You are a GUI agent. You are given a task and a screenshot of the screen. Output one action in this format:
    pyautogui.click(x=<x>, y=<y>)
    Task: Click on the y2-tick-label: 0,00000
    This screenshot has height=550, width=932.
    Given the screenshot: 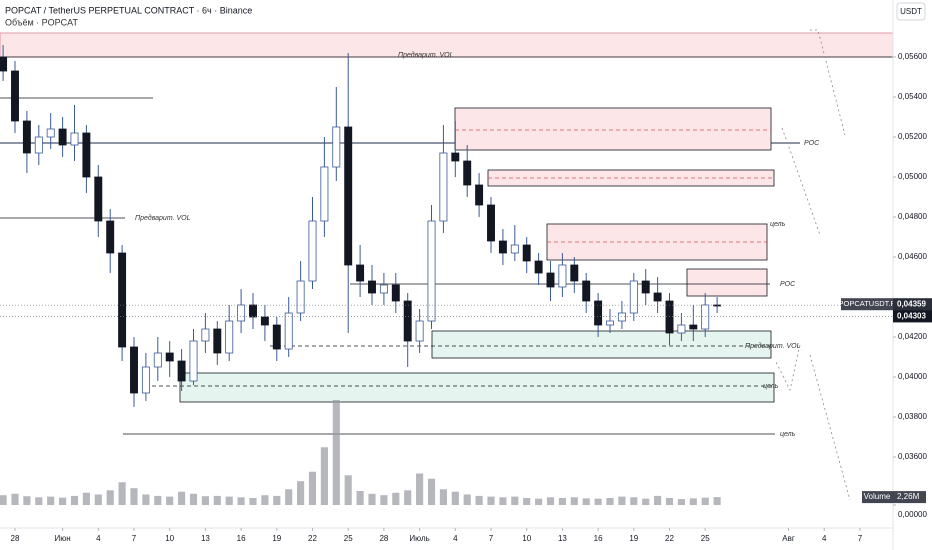 What is the action you would take?
    pyautogui.click(x=912, y=514)
    